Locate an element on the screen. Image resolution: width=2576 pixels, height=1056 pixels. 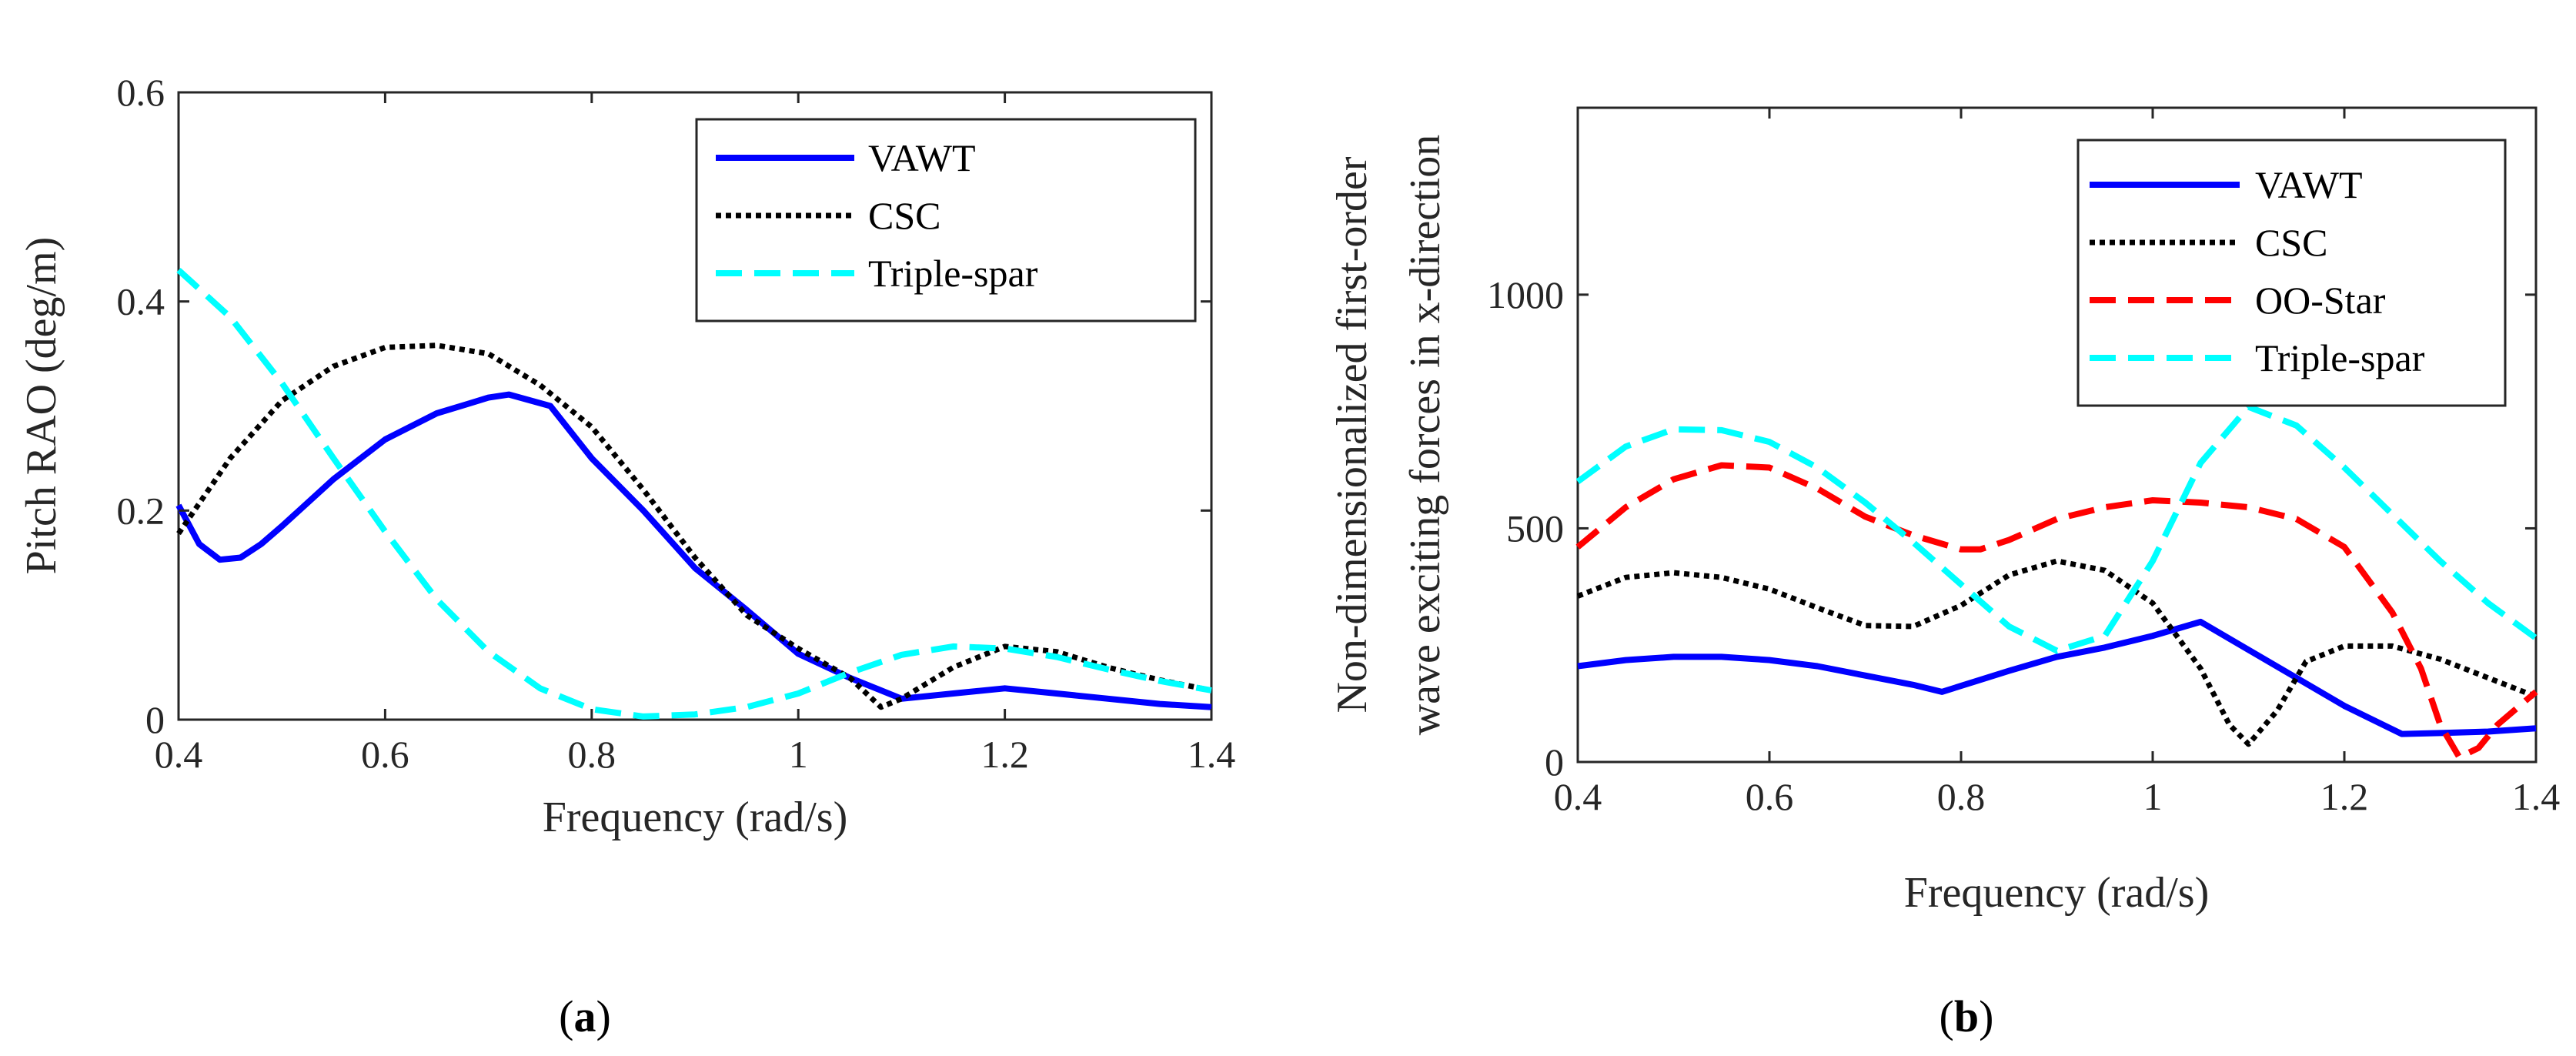
legend-label-a-vawt: VAWT is located at coordinates (922, 158).